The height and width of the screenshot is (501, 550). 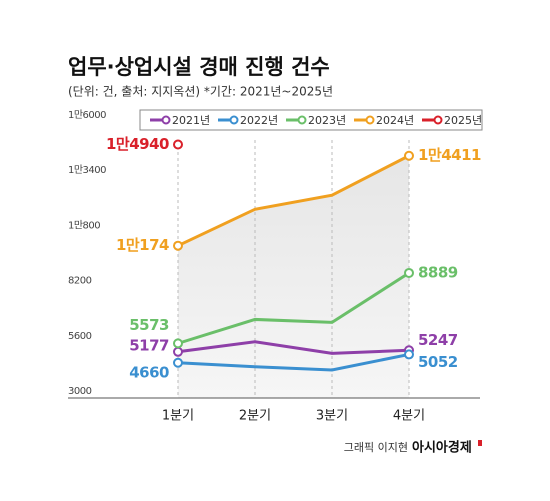 What do you see at coordinates (255, 416) in the screenshot?
I see `x-tick-label: 2분기` at bounding box center [255, 416].